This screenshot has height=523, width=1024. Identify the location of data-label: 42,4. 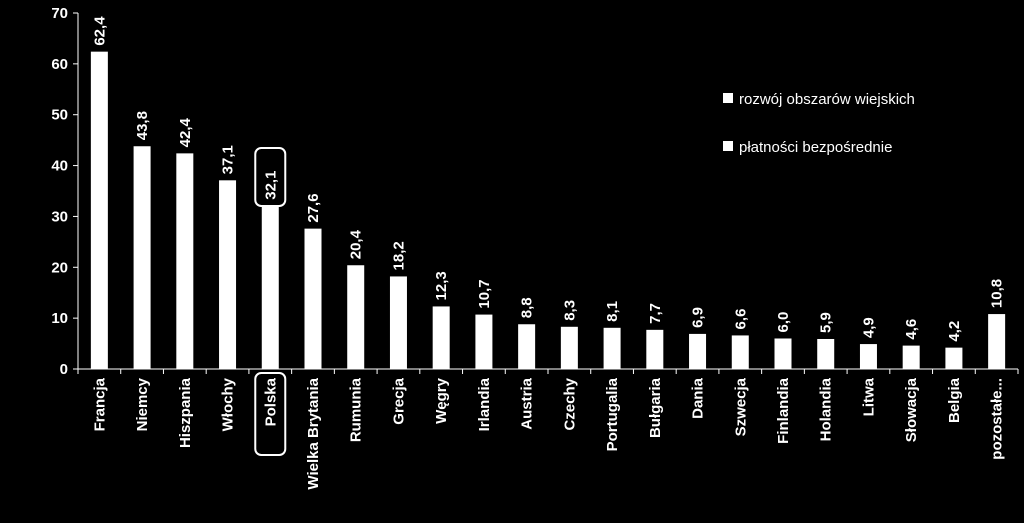
(185, 133).